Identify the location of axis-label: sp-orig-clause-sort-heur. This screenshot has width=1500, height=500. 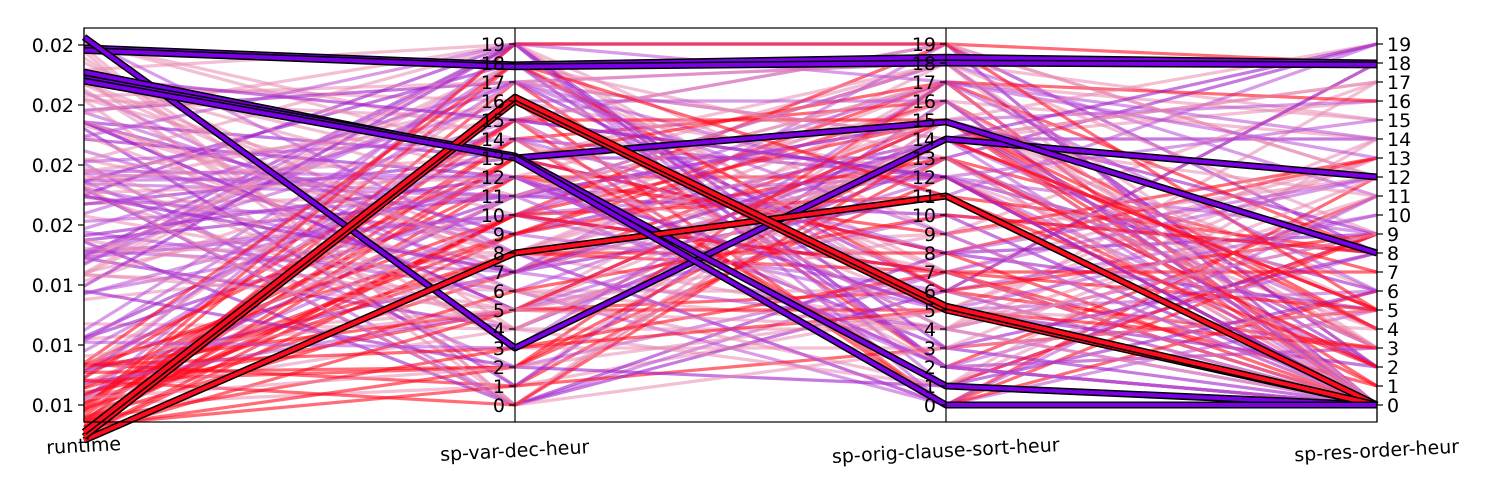
(945, 451).